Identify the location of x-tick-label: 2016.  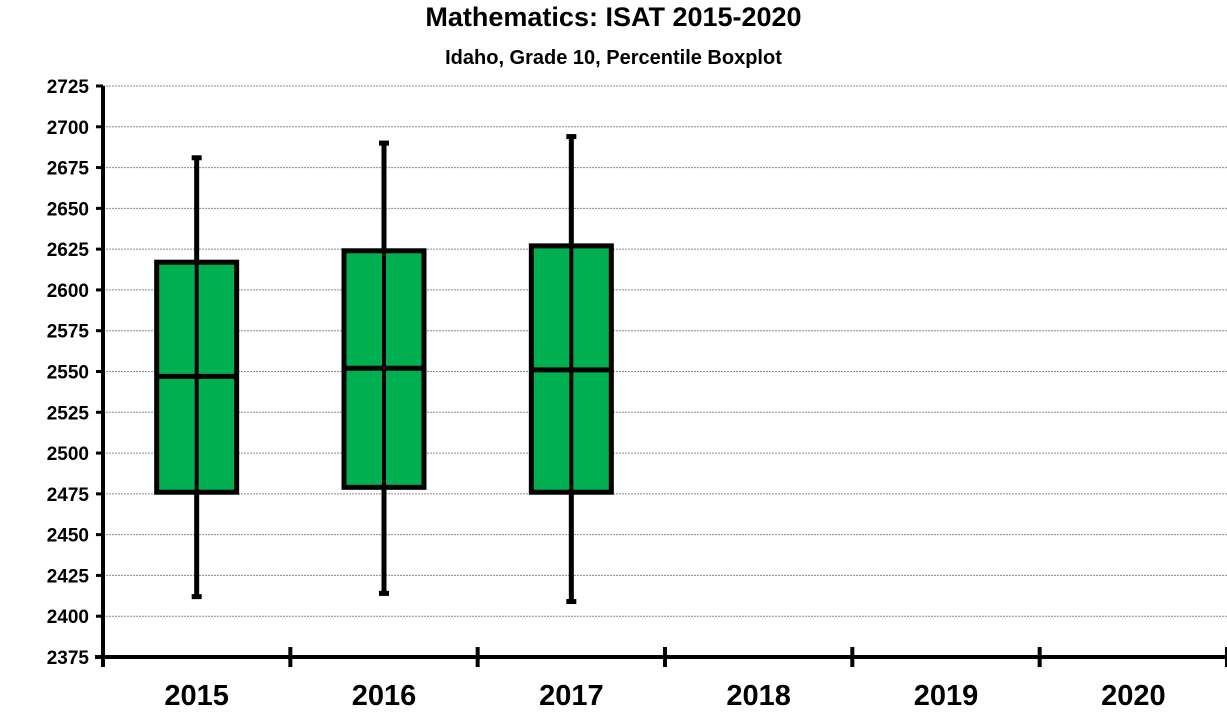
(384, 696).